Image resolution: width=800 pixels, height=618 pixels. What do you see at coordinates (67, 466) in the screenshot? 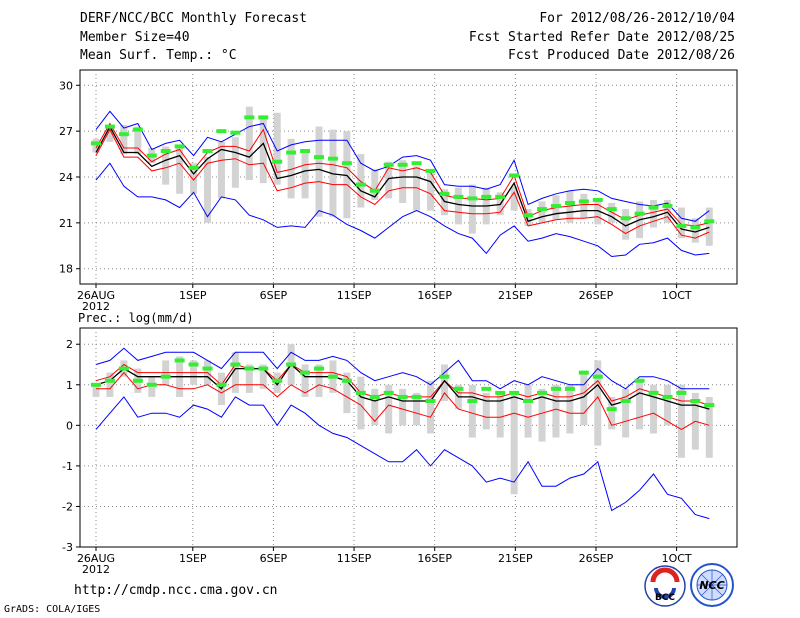
I see `y-tick-label: -1` at bounding box center [67, 466].